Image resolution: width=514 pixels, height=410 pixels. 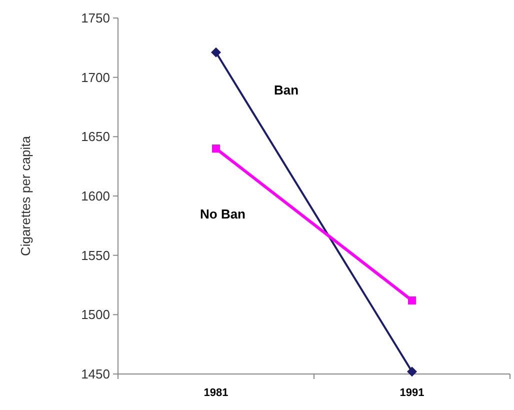 What do you see at coordinates (95, 18) in the screenshot?
I see `y-tick-label: 1750` at bounding box center [95, 18].